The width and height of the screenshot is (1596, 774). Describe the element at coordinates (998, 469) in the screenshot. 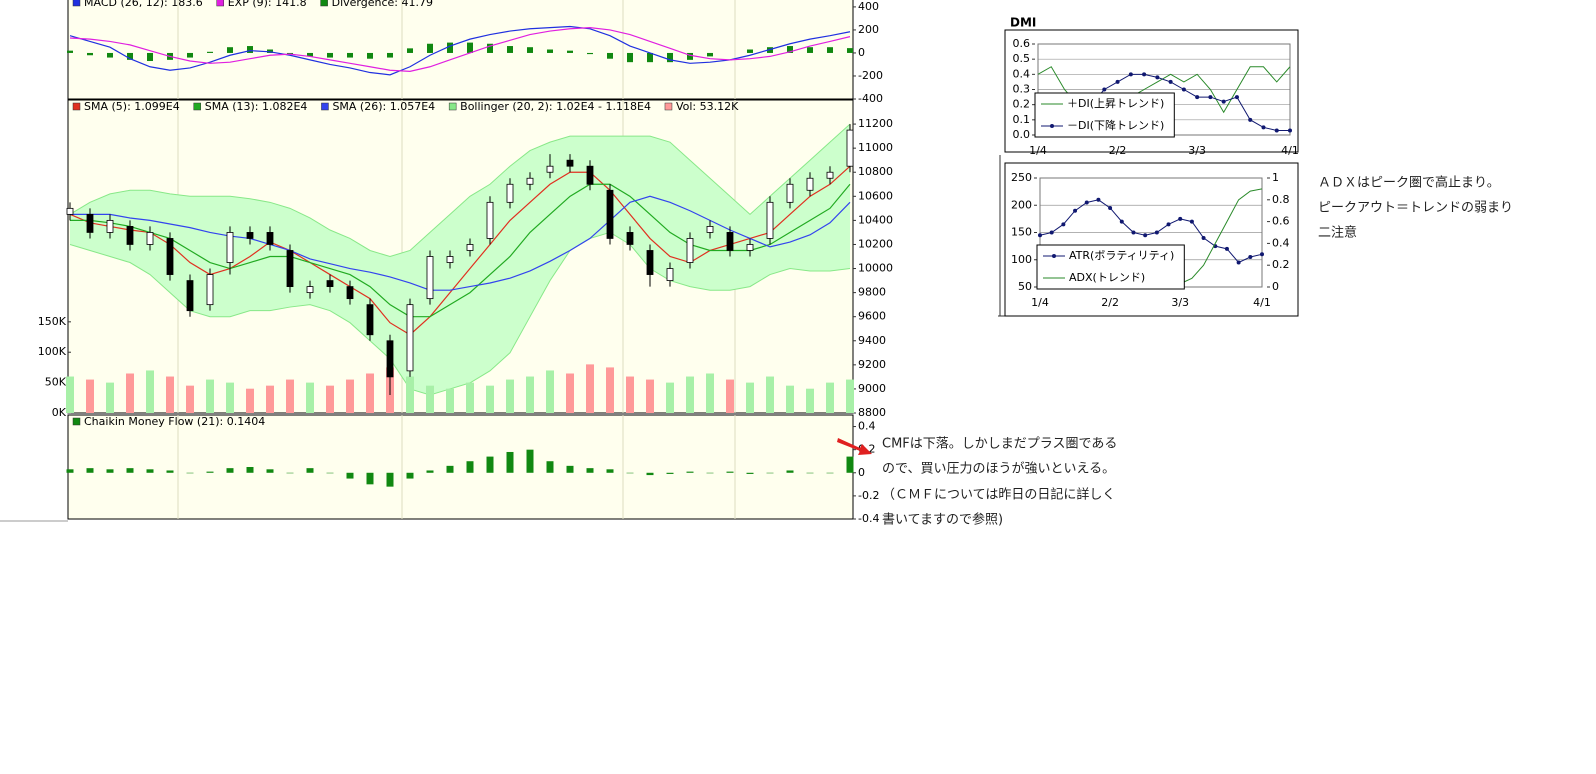

I see `note: ので、買い圧力のほうが強いといえる。` at that location.